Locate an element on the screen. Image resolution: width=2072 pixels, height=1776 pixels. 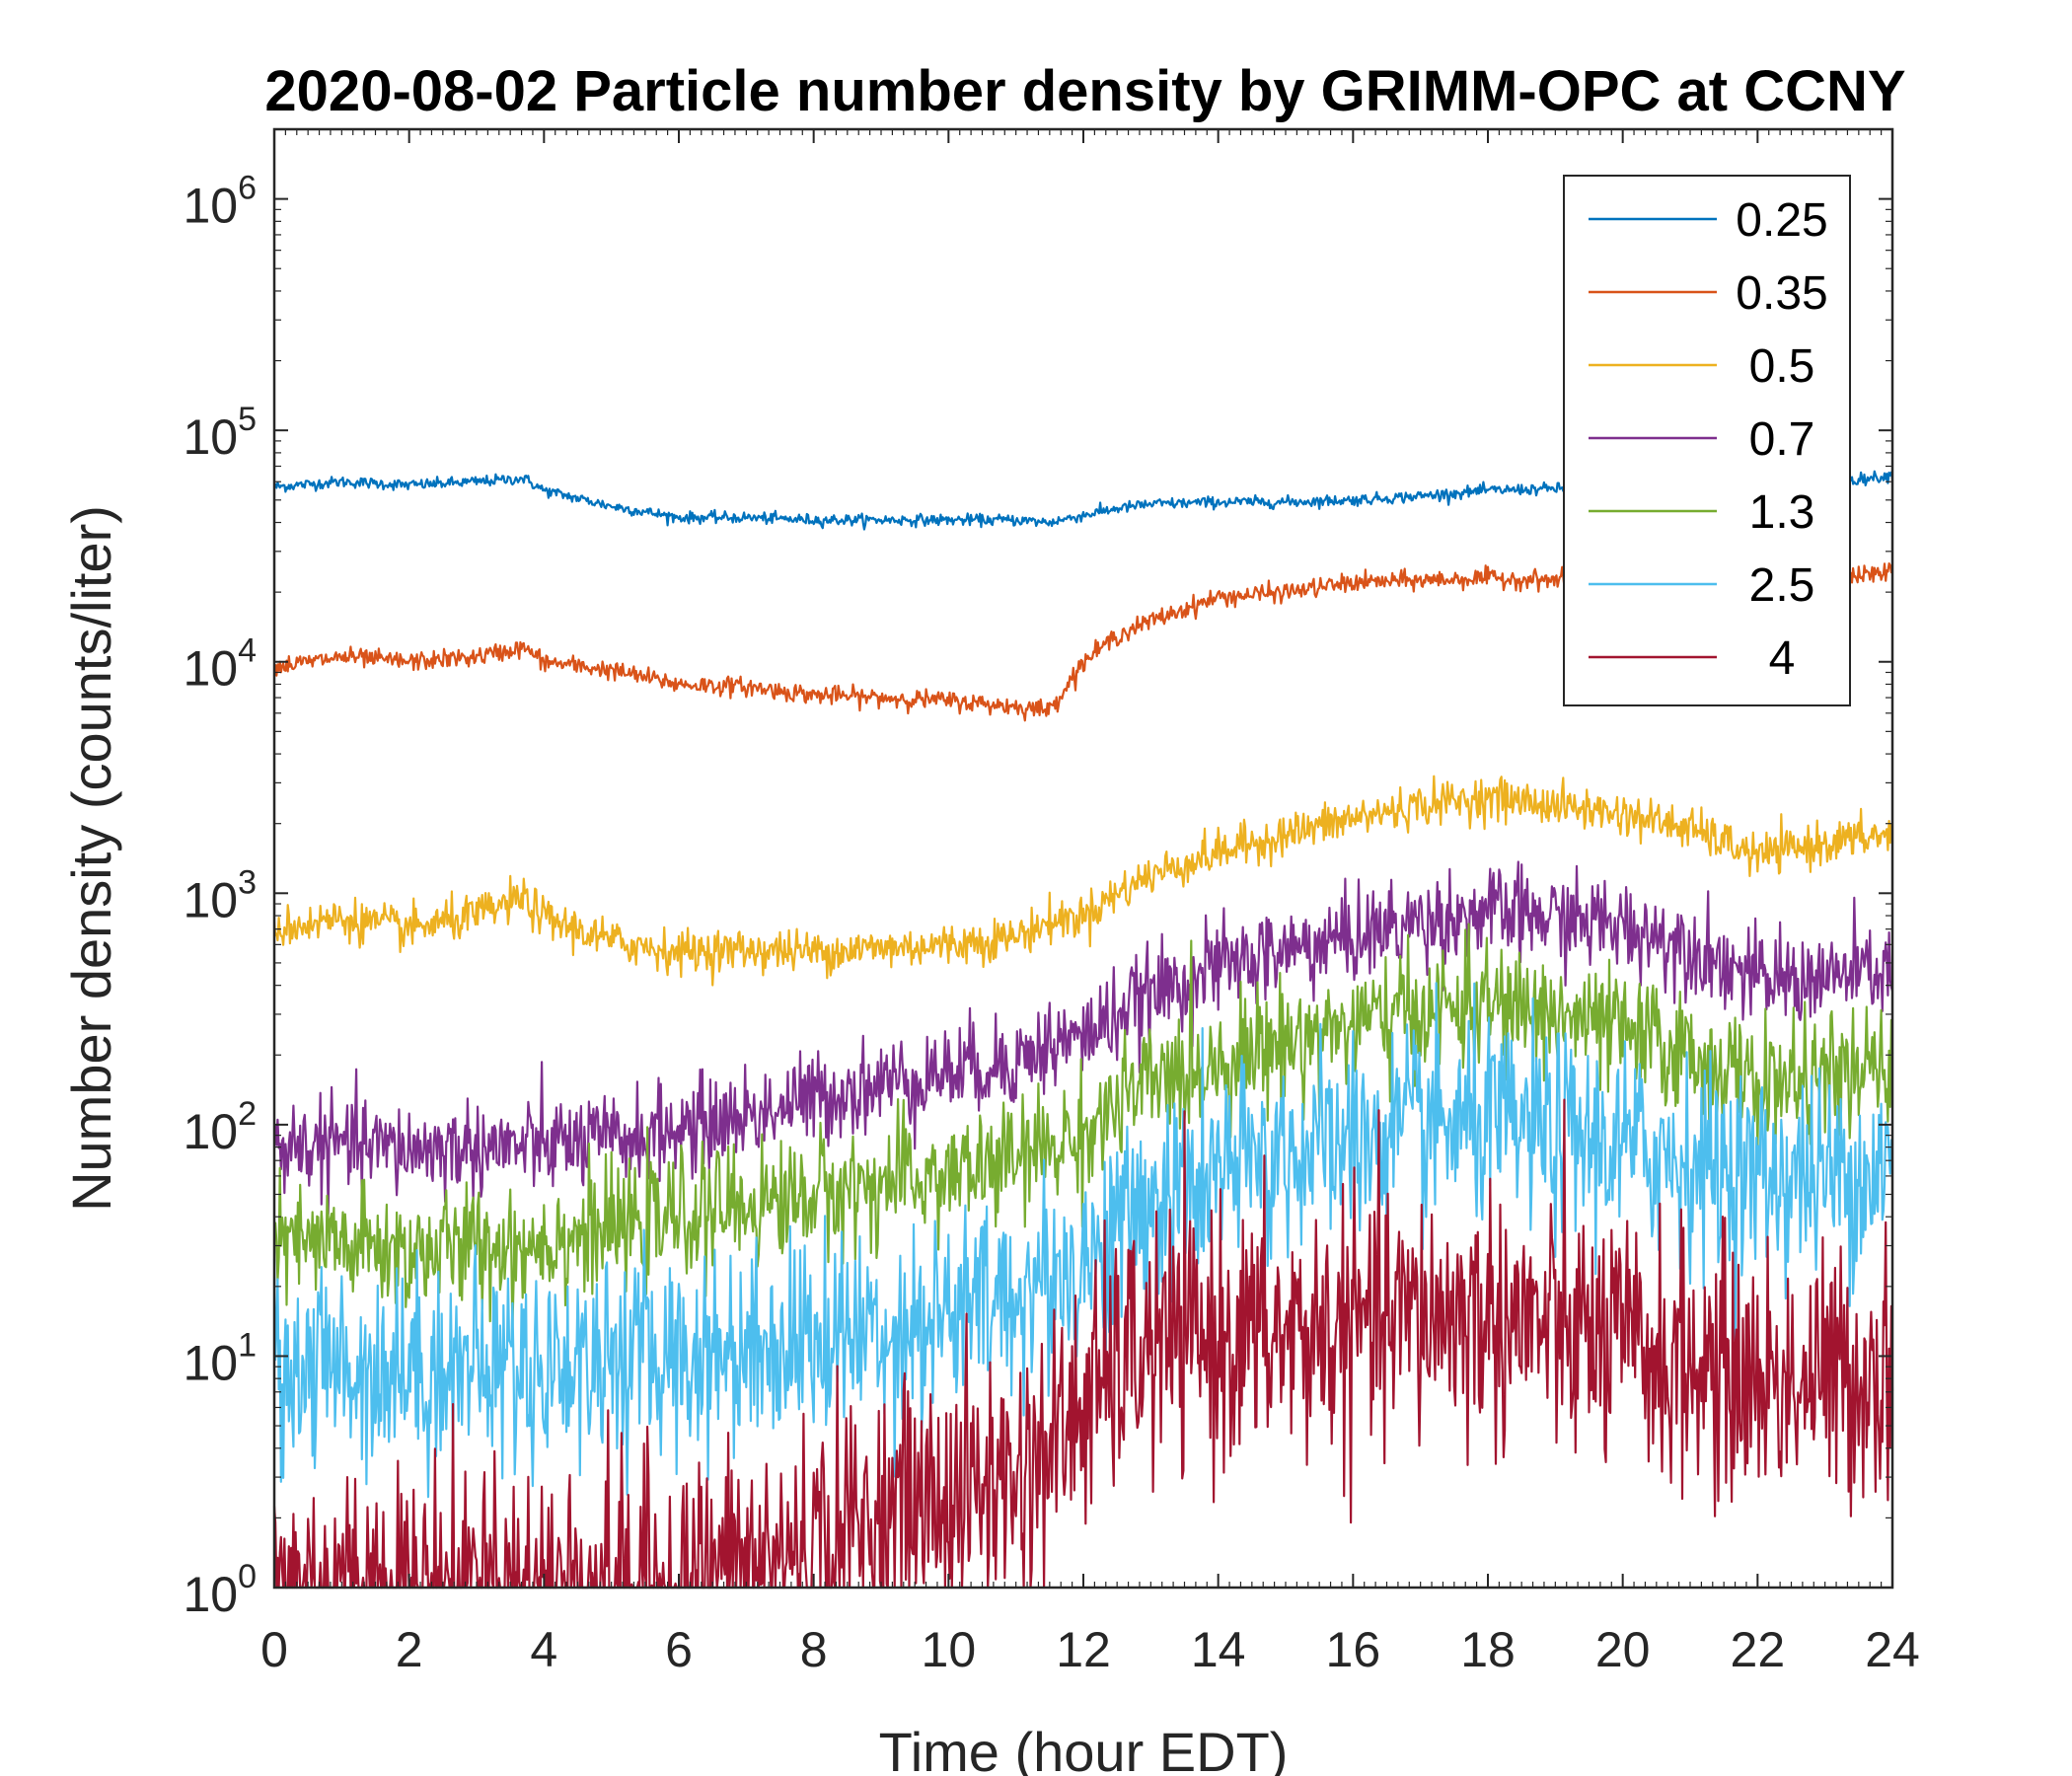
x-tick-label: 6 is located at coordinates (679, 1650).